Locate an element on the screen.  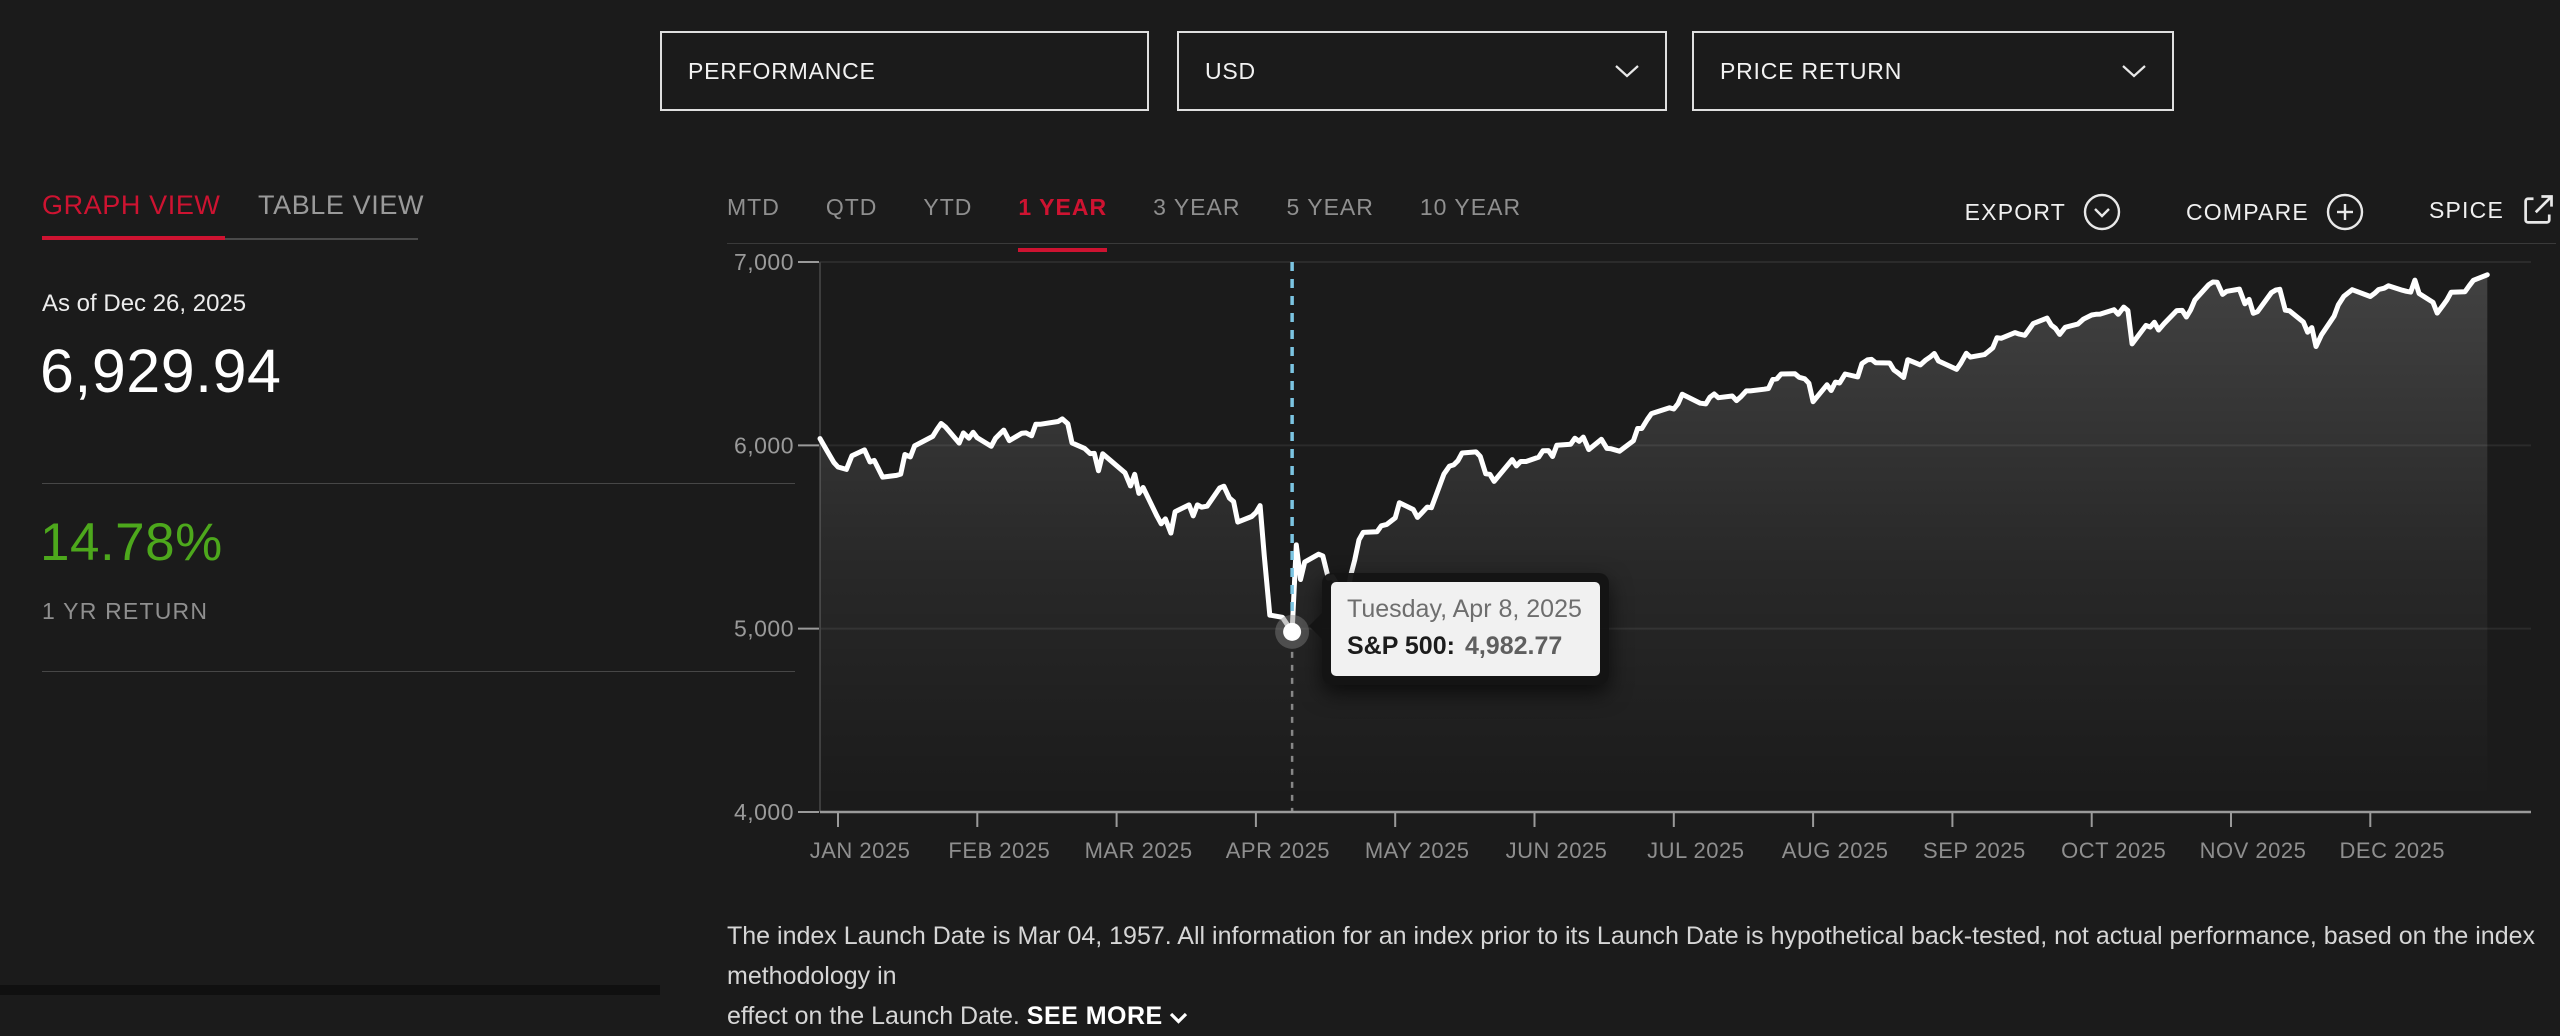
return-type-value: PRICE RETURN is located at coordinates (1811, 70).